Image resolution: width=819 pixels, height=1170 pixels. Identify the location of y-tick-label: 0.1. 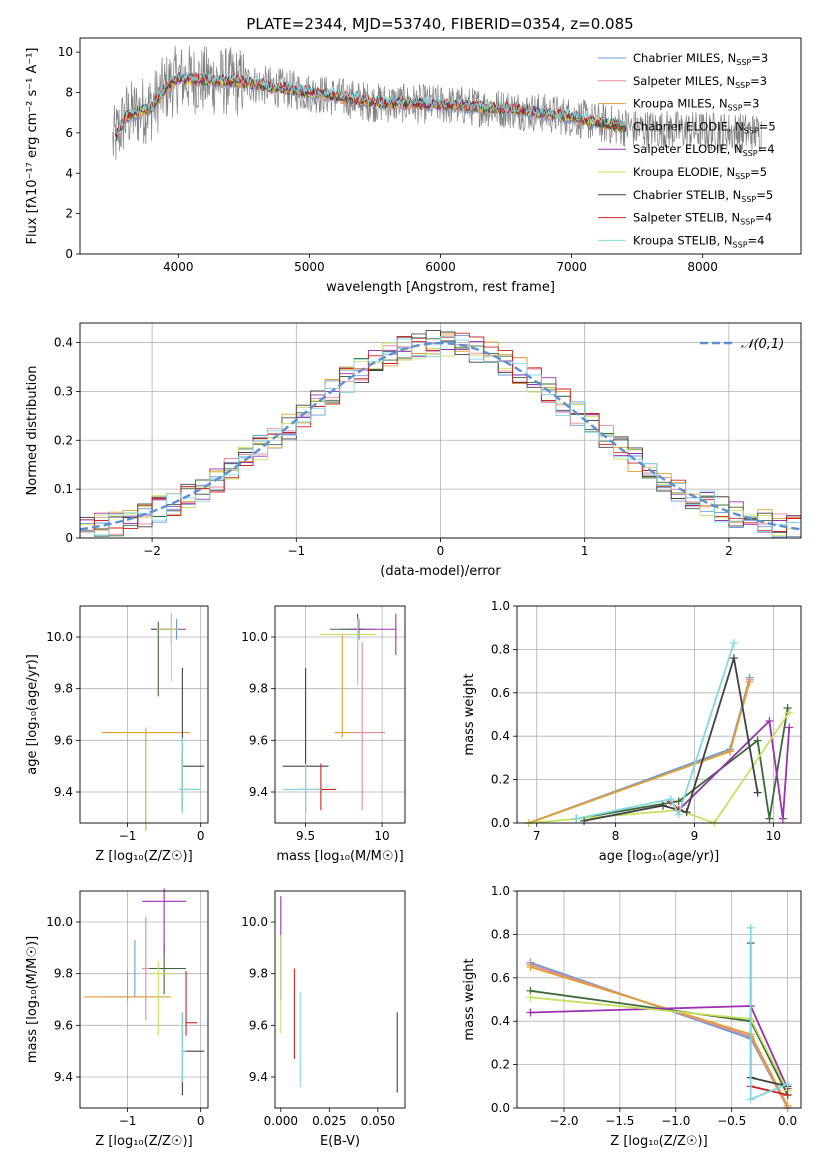
(63, 489).